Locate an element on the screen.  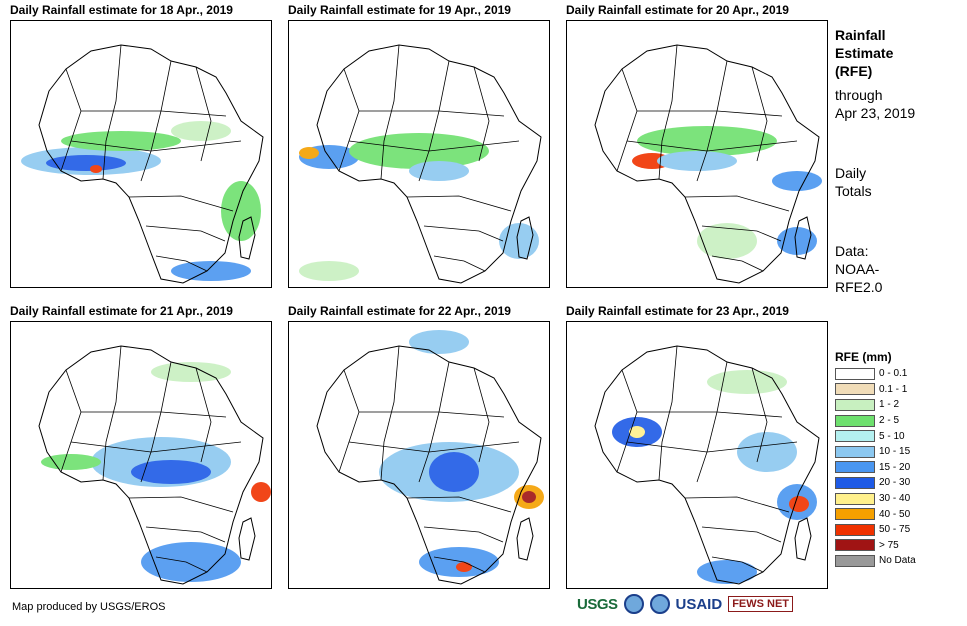
legend-item: 0.1 - 1 is located at coordinates (895, 390).